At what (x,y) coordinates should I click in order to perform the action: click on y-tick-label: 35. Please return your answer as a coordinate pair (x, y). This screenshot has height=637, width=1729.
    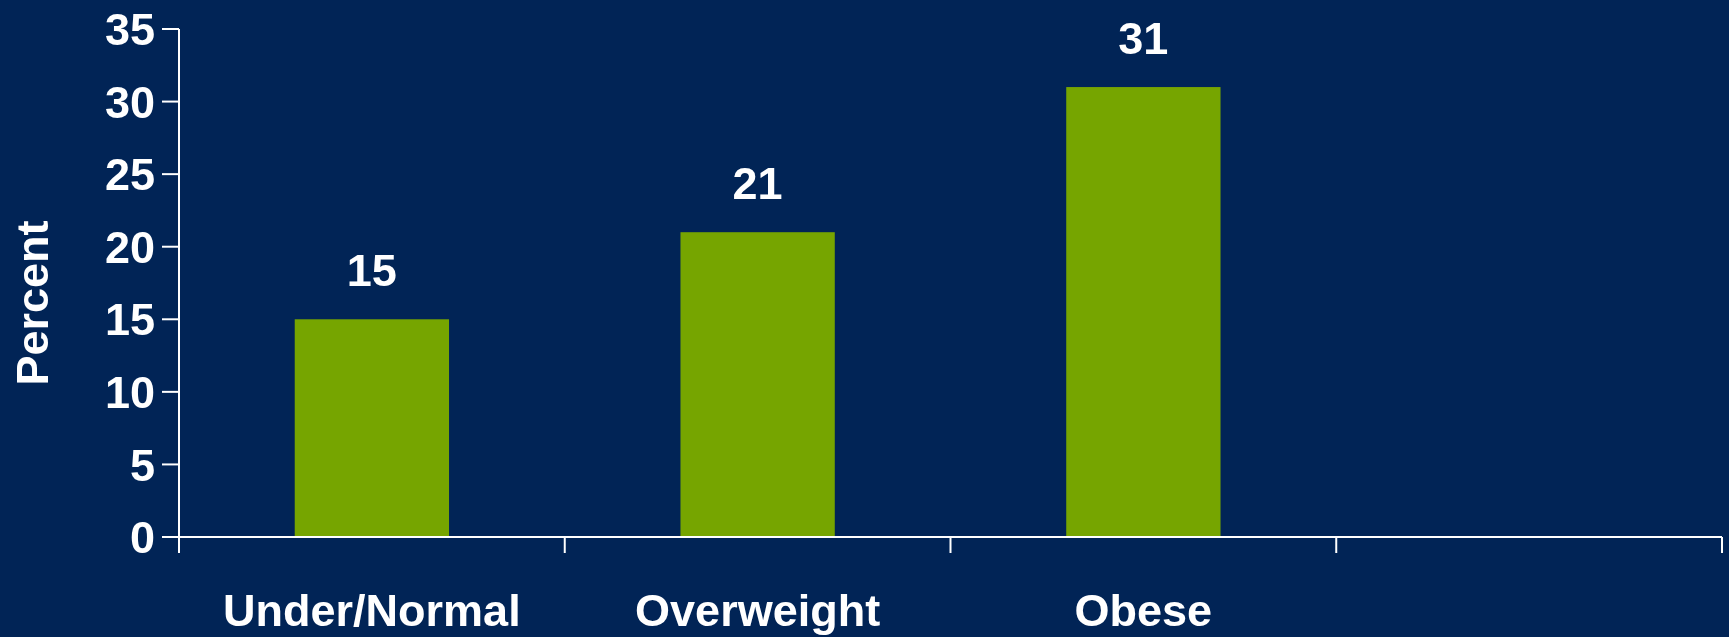
    Looking at the image, I should click on (129, 30).